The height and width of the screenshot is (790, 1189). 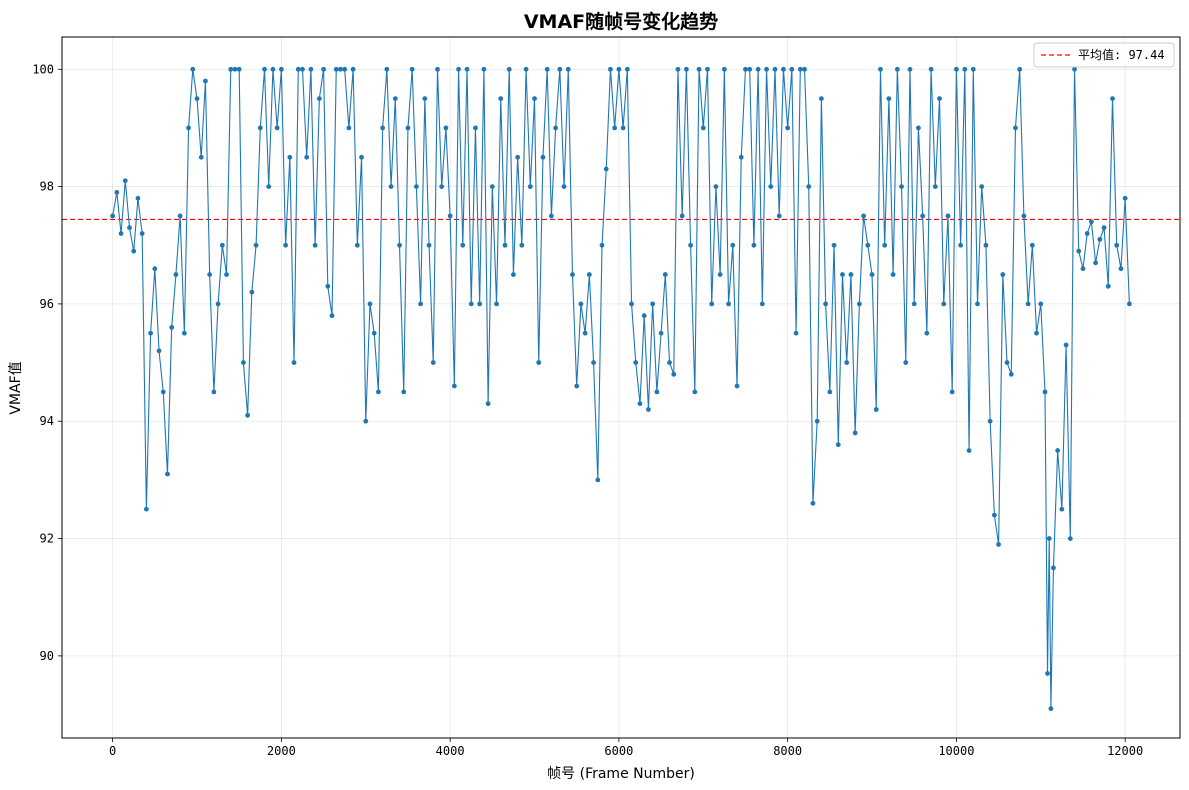 I want to click on legend: 平均值: 97.44, so click(x=1104, y=55).